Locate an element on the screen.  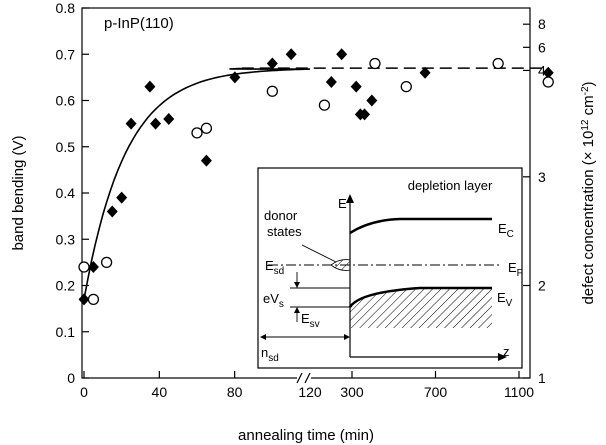
chart-title: p-InP(110) is located at coordinates (139, 23).